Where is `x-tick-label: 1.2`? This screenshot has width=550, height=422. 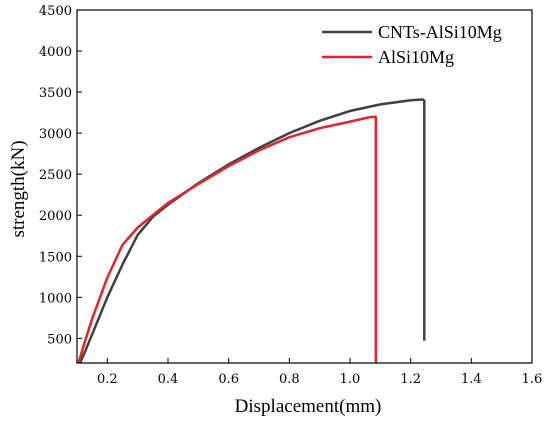
x-tick-label: 1.2 is located at coordinates (410, 379).